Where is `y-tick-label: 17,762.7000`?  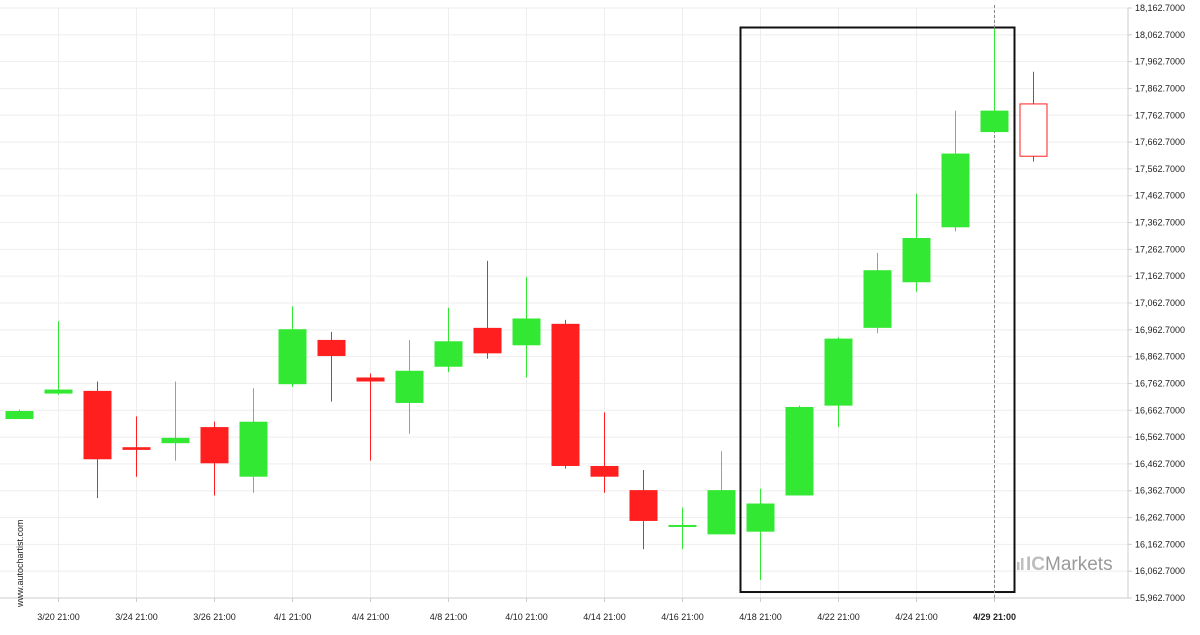 y-tick-label: 17,762.7000 is located at coordinates (1160, 115).